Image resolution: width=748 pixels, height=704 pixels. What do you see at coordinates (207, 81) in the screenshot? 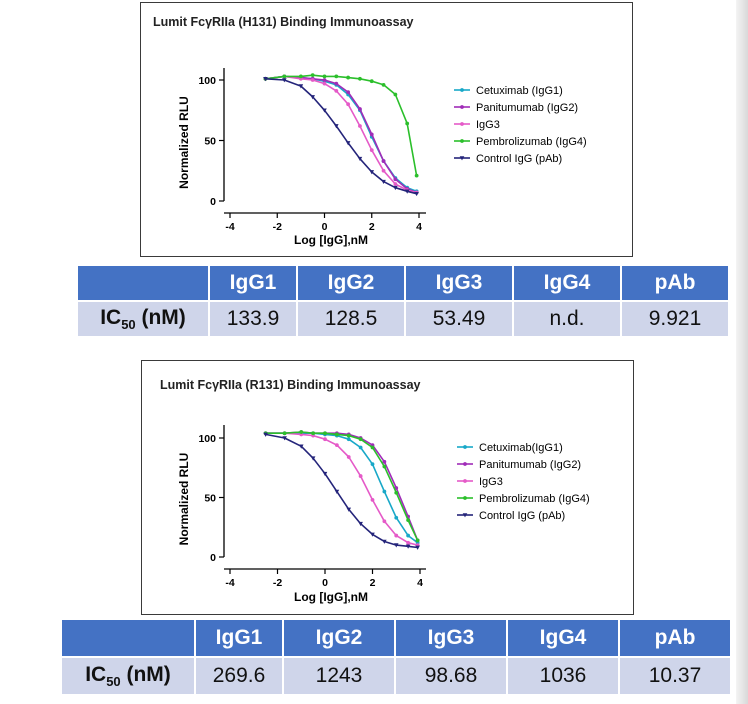
I see `y-tick-label: 100` at bounding box center [207, 81].